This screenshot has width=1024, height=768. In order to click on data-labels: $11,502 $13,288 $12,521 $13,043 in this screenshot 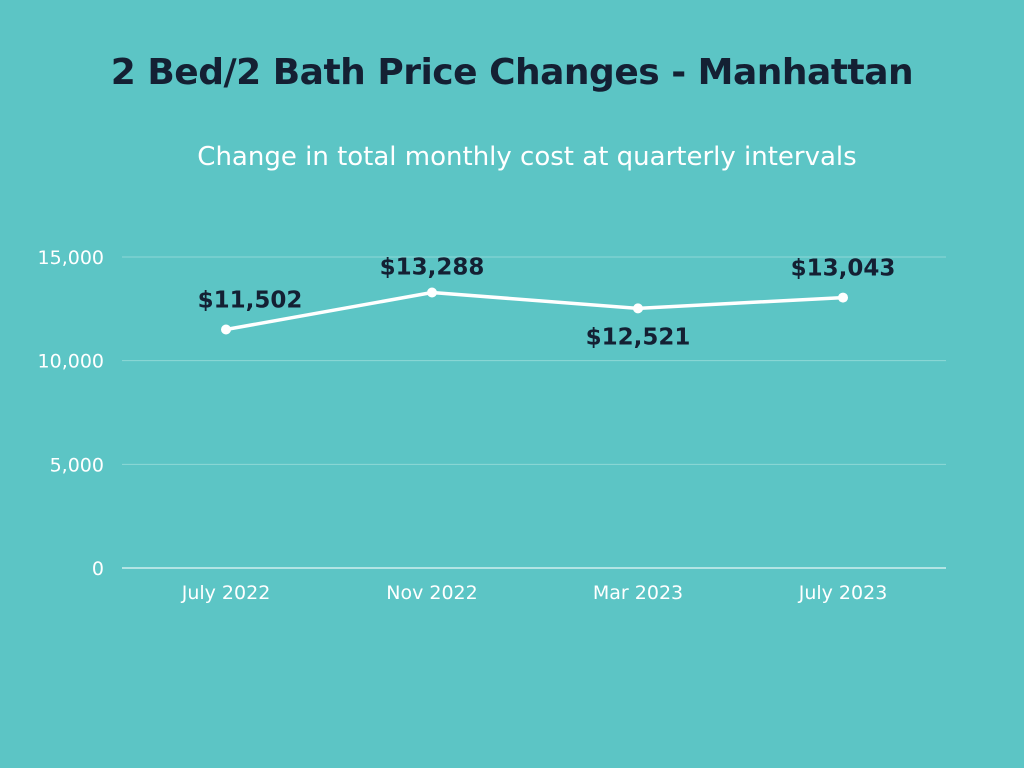, I will do `click(547, 302)`.